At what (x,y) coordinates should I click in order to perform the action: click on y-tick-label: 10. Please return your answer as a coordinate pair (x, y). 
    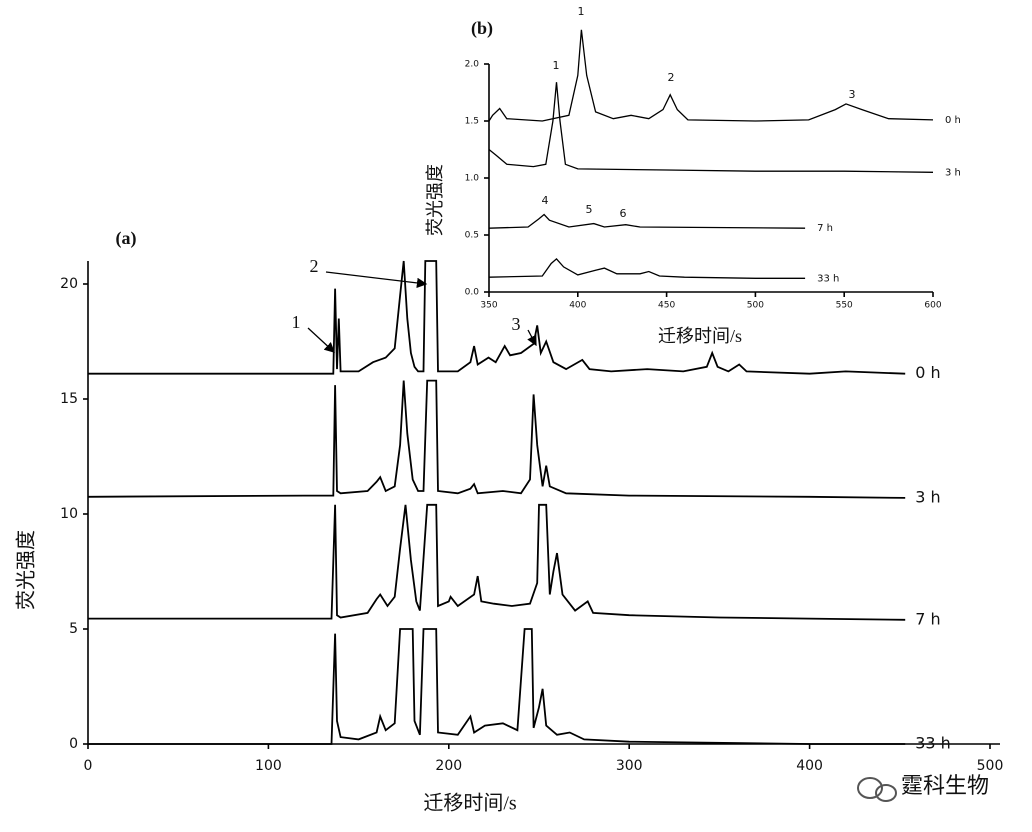
    Looking at the image, I should click on (69, 514).